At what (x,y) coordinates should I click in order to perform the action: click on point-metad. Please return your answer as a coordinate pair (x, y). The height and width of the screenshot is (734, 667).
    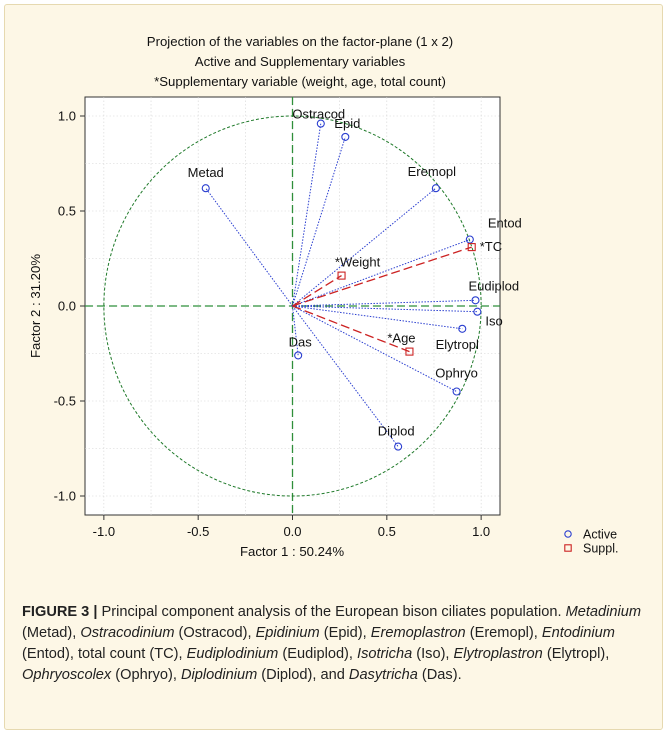
    Looking at the image, I should click on (205, 188).